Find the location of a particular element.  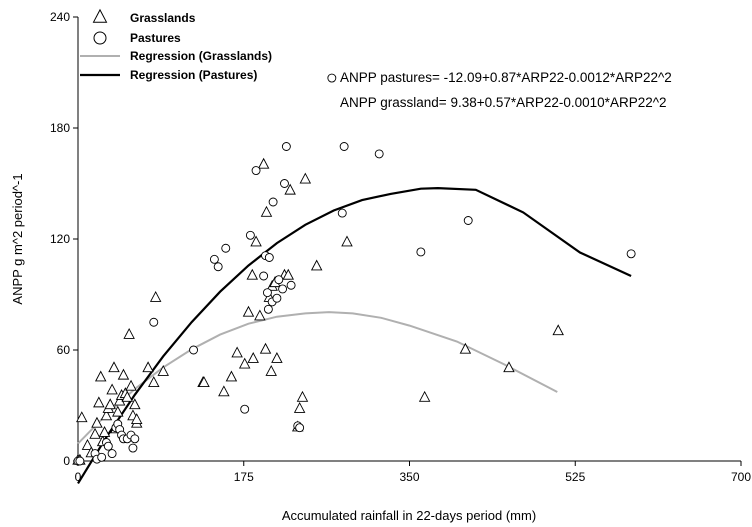

legend-label: Regression (Pastures) is located at coordinates (193, 75).